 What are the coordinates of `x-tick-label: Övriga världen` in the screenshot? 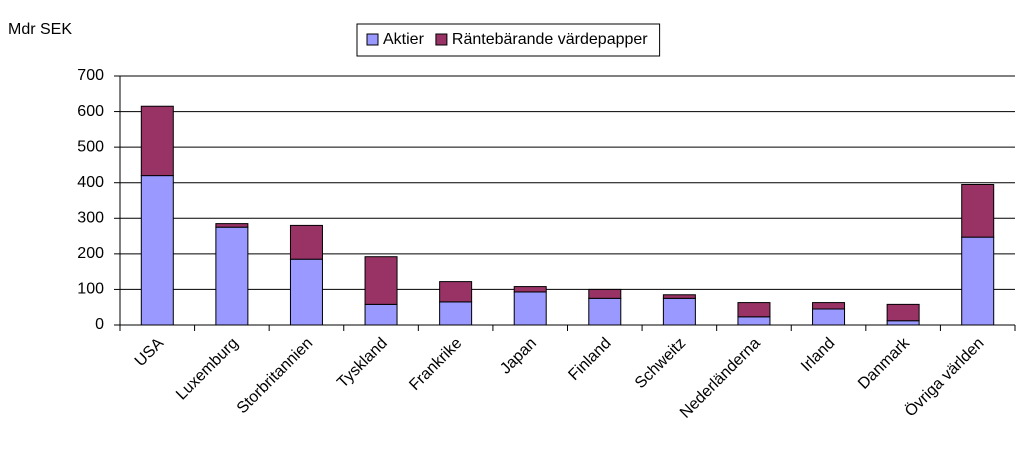 It's located at (944, 377).